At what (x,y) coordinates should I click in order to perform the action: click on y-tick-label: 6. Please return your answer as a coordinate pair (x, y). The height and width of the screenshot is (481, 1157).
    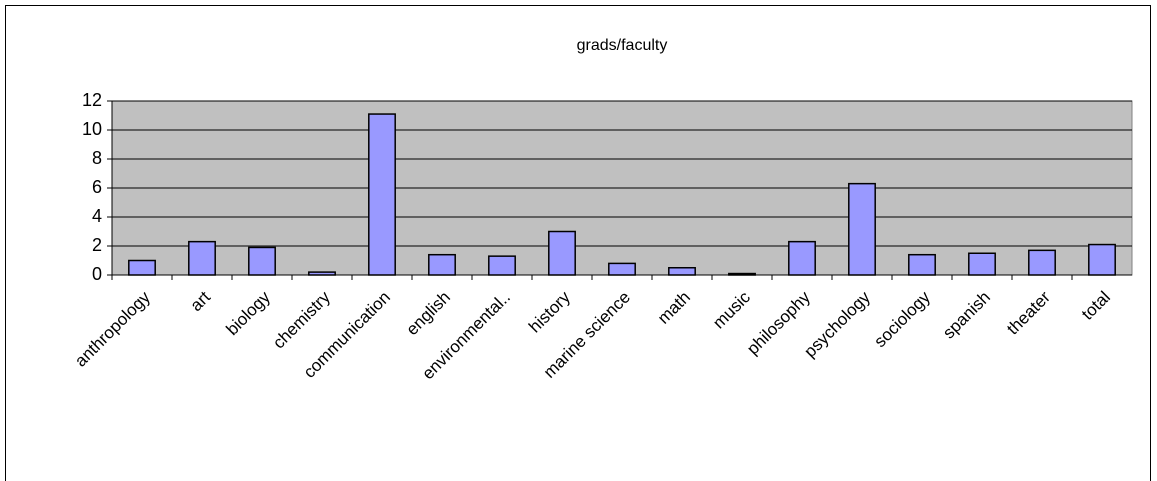
    Looking at the image, I should click on (97, 187).